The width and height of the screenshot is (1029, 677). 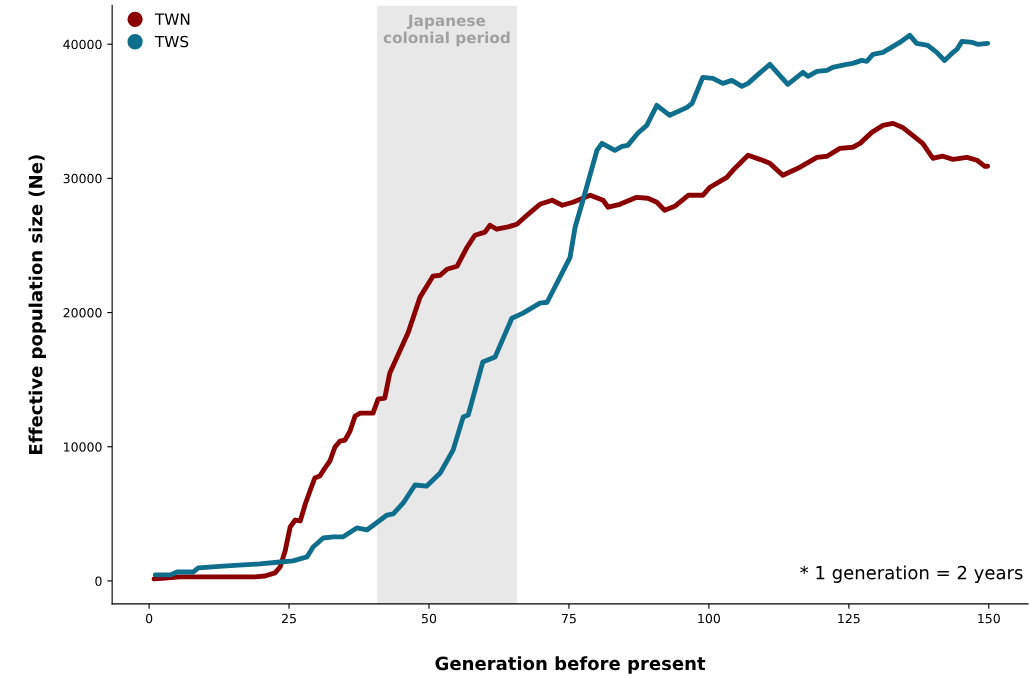 I want to click on x-tick-label: 0, so click(x=149, y=618).